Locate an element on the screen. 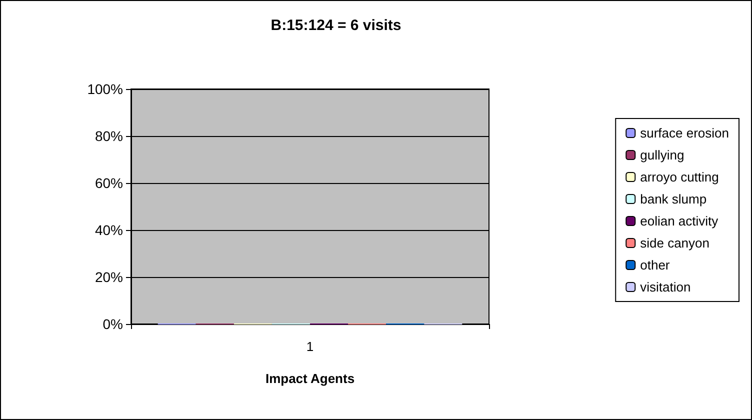 Image resolution: width=752 pixels, height=420 pixels. legend-label: side canyon is located at coordinates (675, 243).